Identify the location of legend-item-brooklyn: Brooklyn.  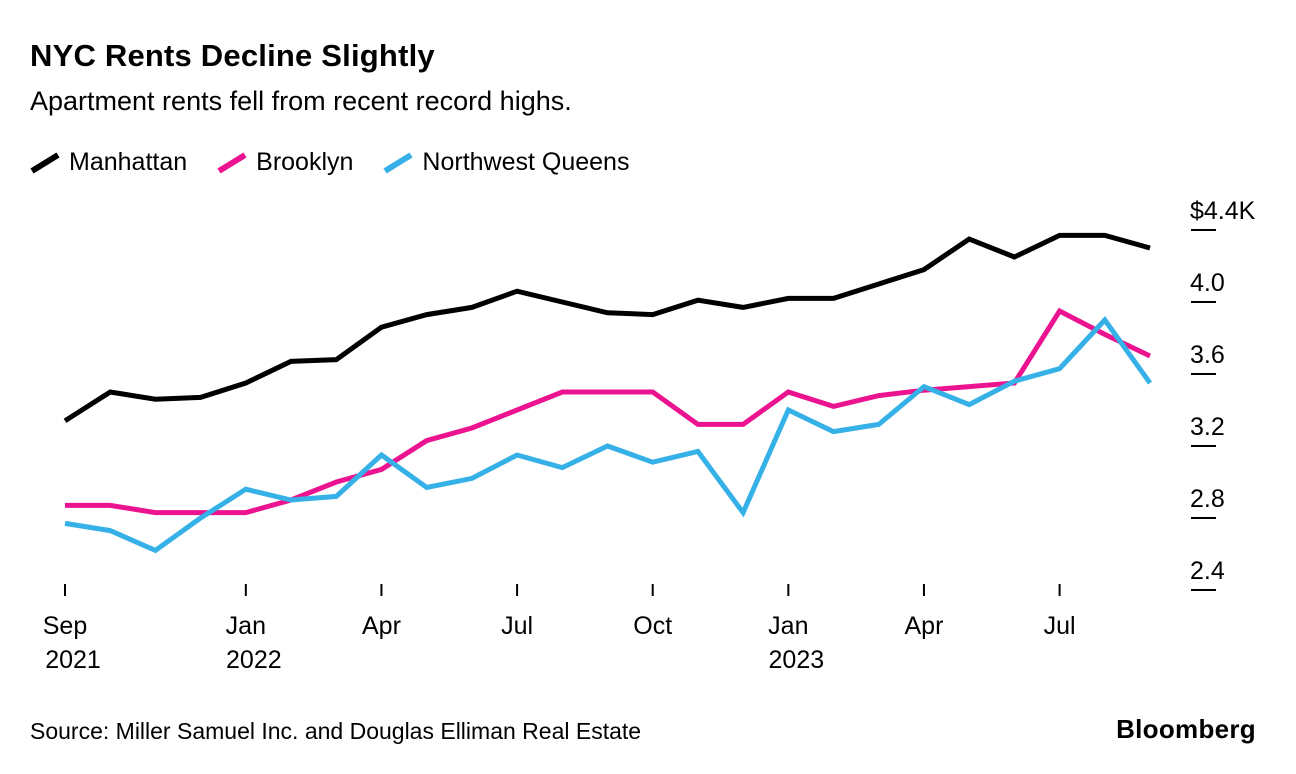
(285, 162).